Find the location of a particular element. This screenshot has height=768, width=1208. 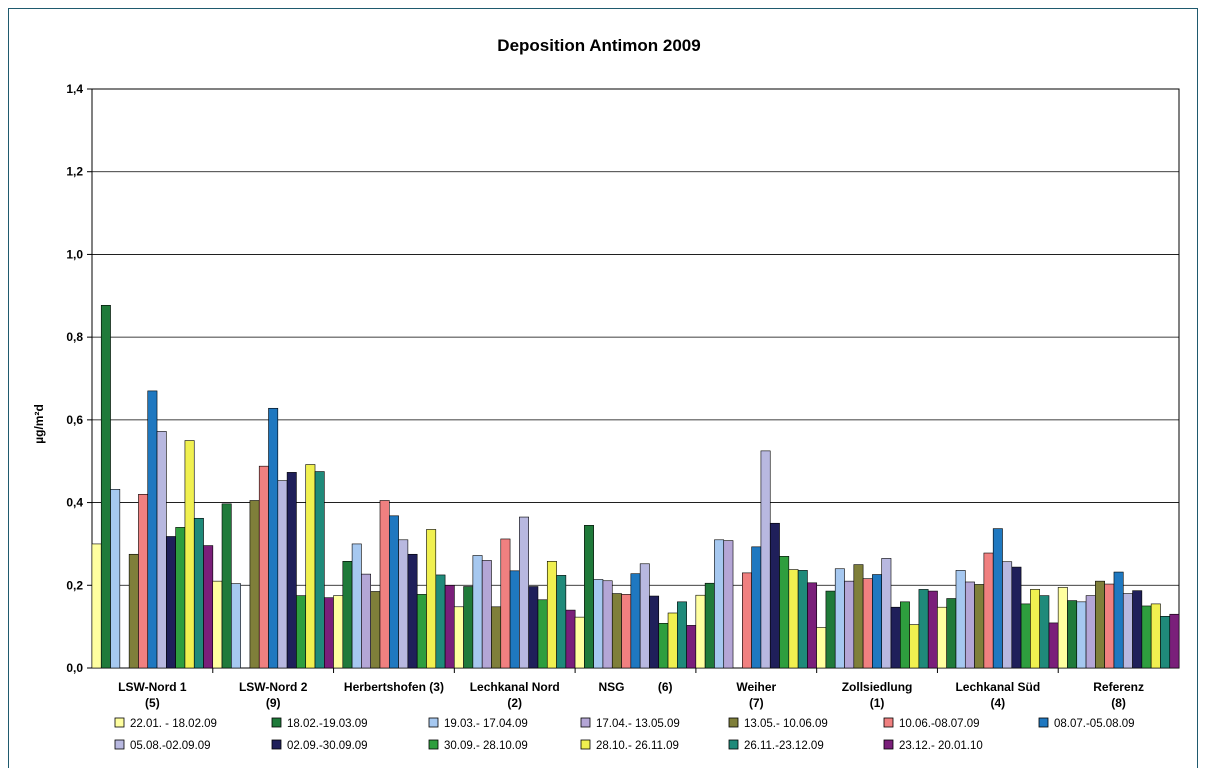

y-tick-label: 1,2 is located at coordinates (74, 172).